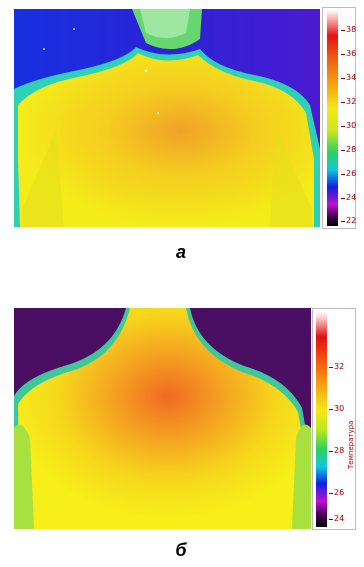 The height and width of the screenshot is (567, 364). Describe the element at coordinates (351, 53) in the screenshot. I see `scale-a-tick: 36` at that location.